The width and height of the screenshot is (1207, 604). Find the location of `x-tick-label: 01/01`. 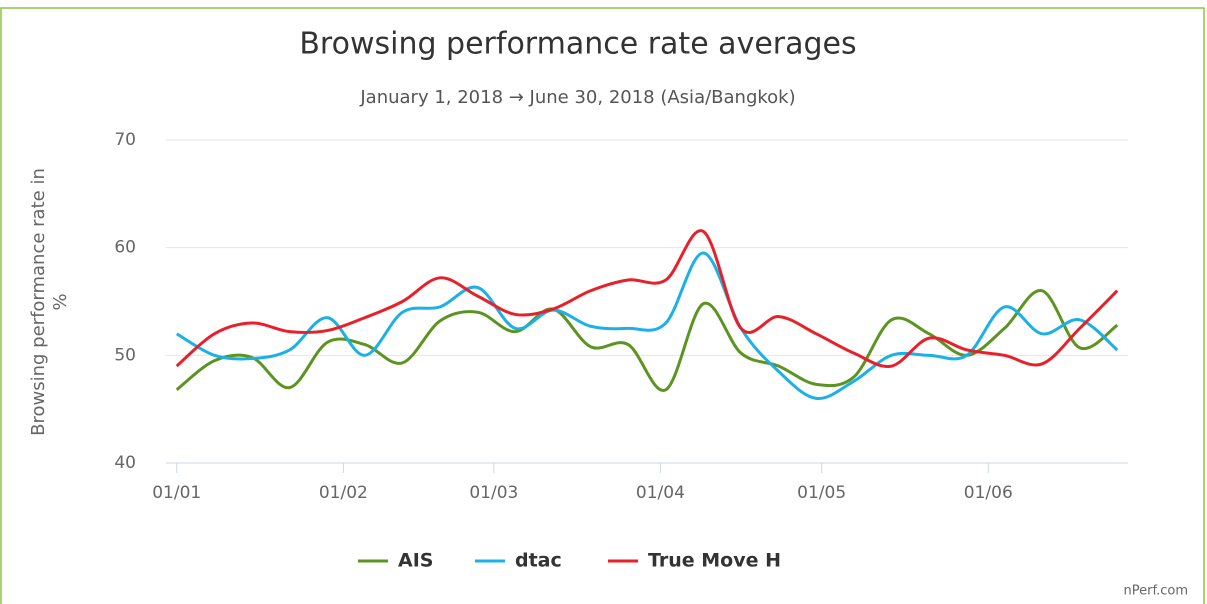

x-tick-label: 01/01 is located at coordinates (176, 493).